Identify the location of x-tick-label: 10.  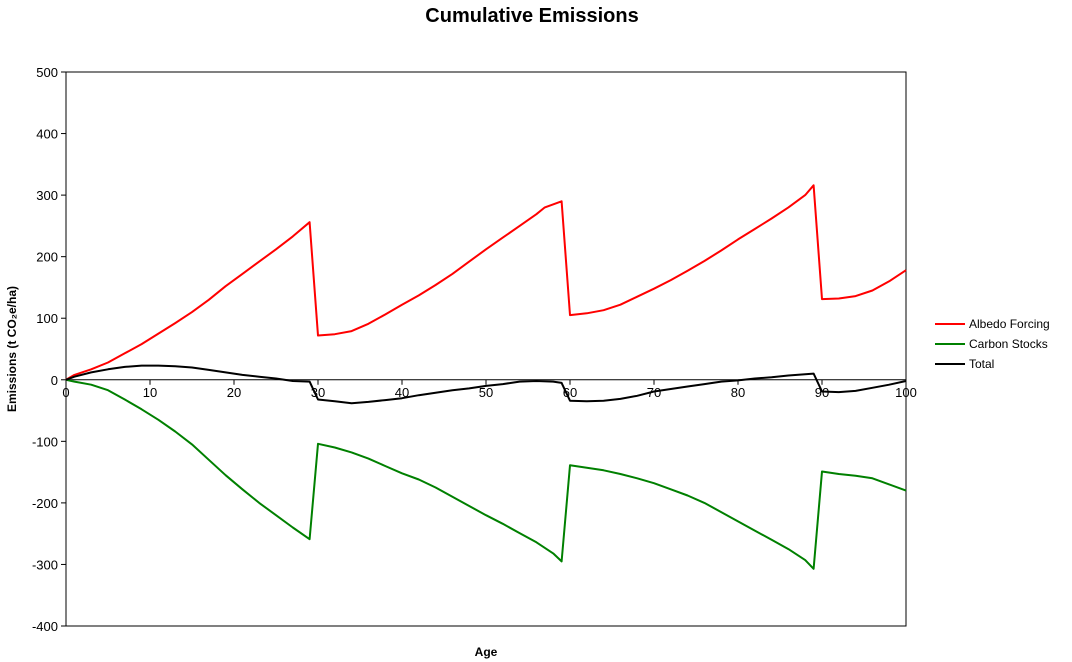
(150, 392).